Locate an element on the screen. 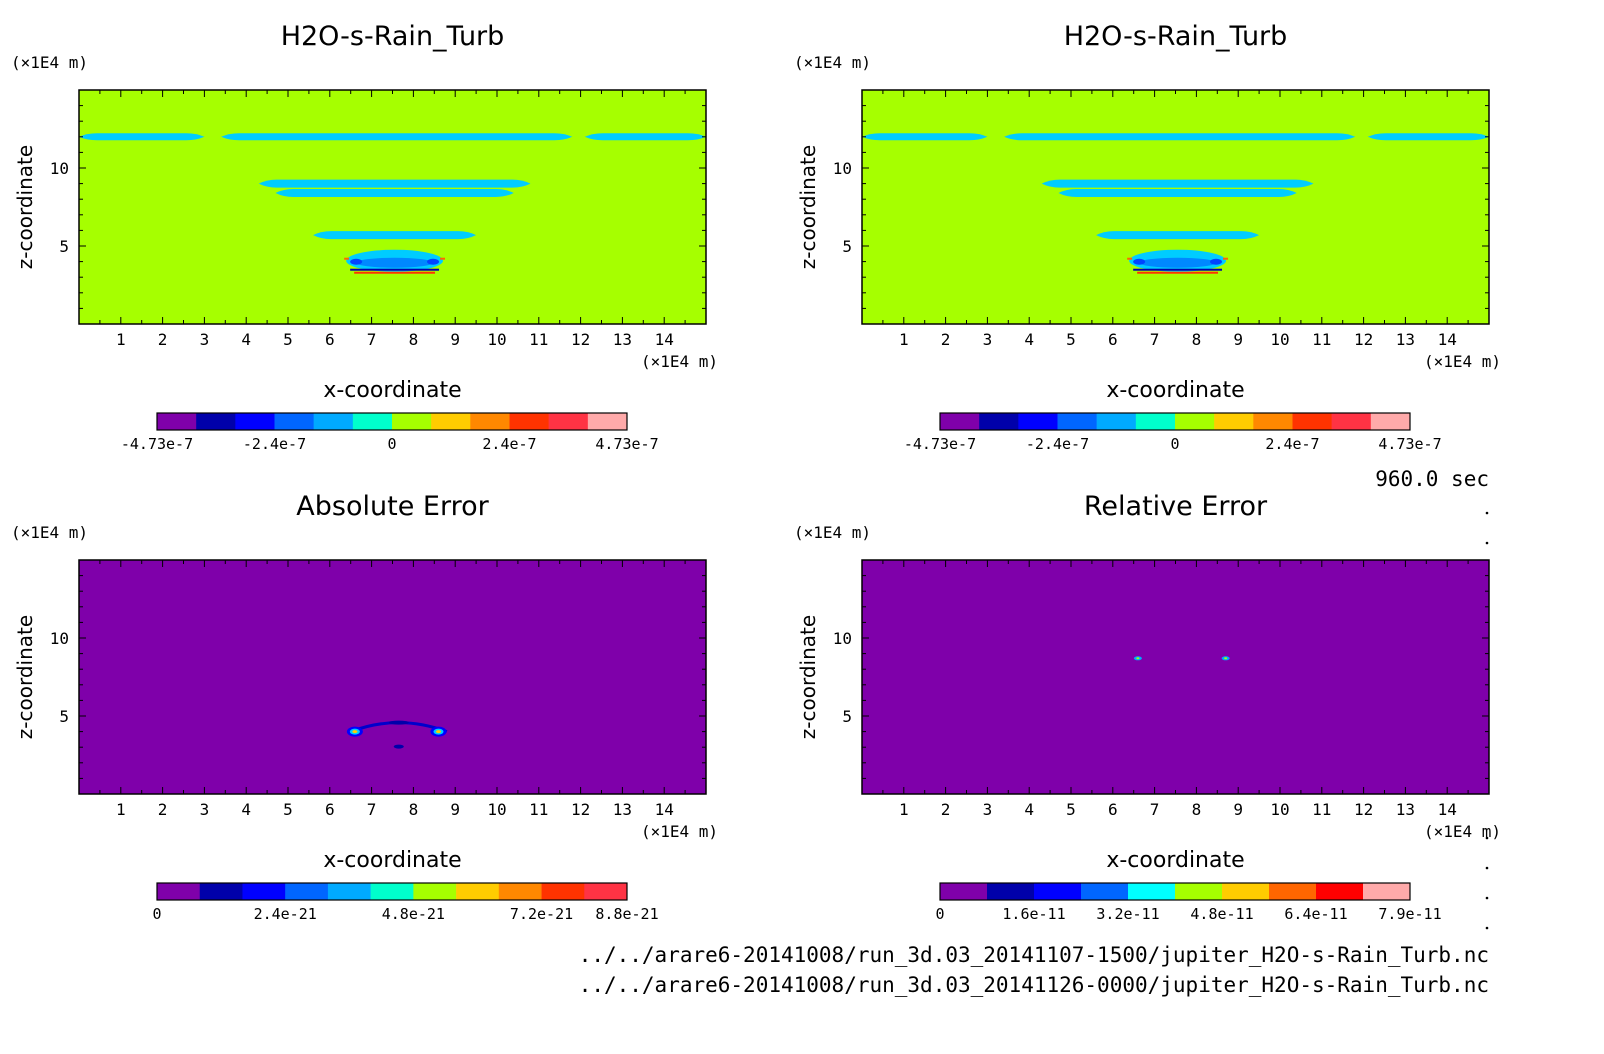 Image resolution: width=1604 pixels, height=1054 pixels. x-tick-label: 10 is located at coordinates (496, 339).